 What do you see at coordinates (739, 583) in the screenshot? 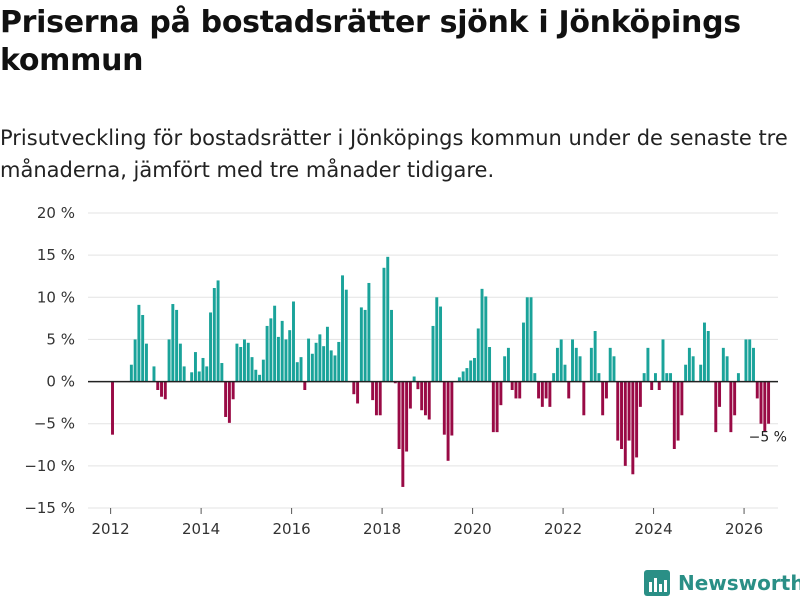
I see `brand-name: Newsworthy` at bounding box center [739, 583].